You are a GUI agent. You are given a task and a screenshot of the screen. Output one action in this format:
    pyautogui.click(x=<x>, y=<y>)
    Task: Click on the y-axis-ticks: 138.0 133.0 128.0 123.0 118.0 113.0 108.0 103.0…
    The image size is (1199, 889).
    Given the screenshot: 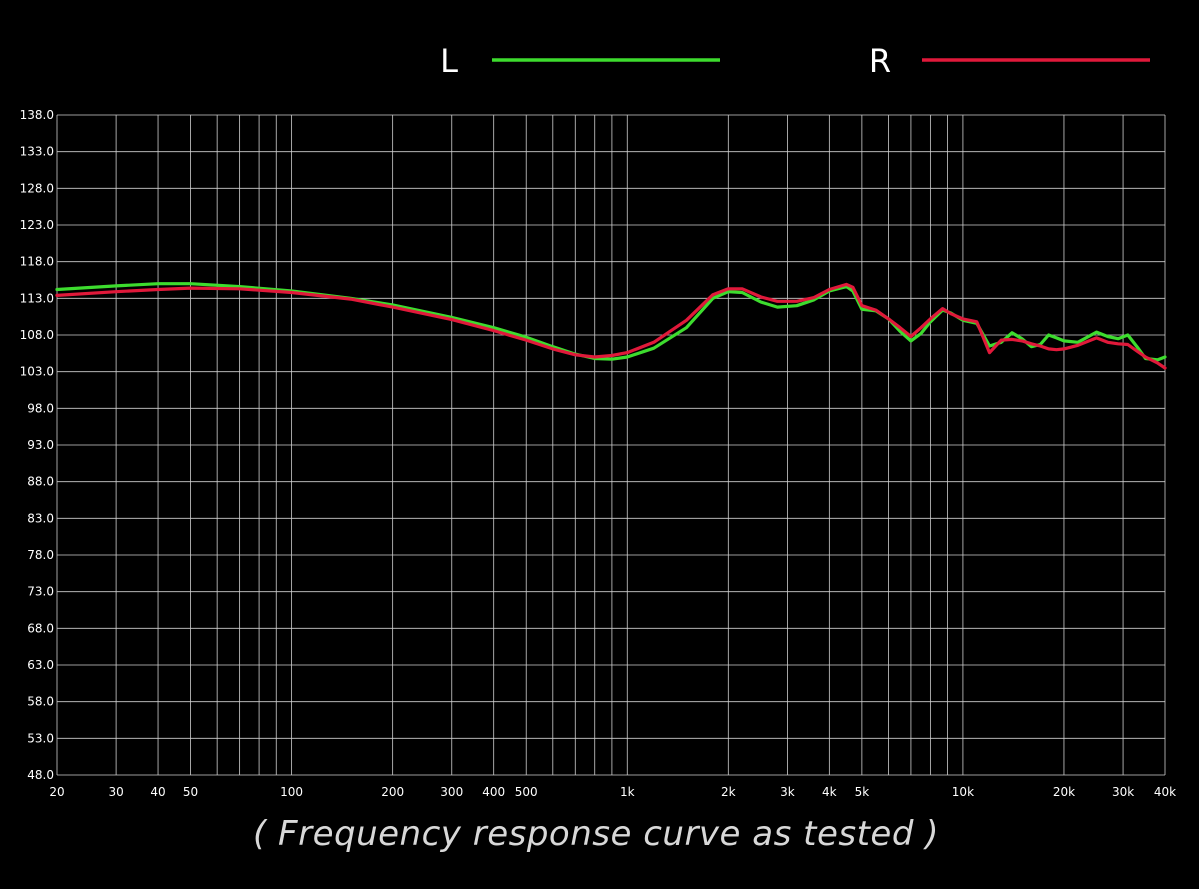 What is the action you would take?
    pyautogui.click(x=37, y=445)
    